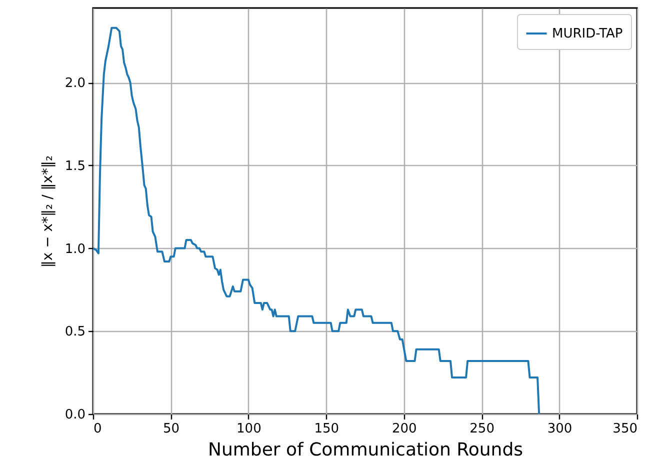 The width and height of the screenshot is (652, 466). What do you see at coordinates (404, 429) in the screenshot?
I see `x-tick-label: 200` at bounding box center [404, 429].